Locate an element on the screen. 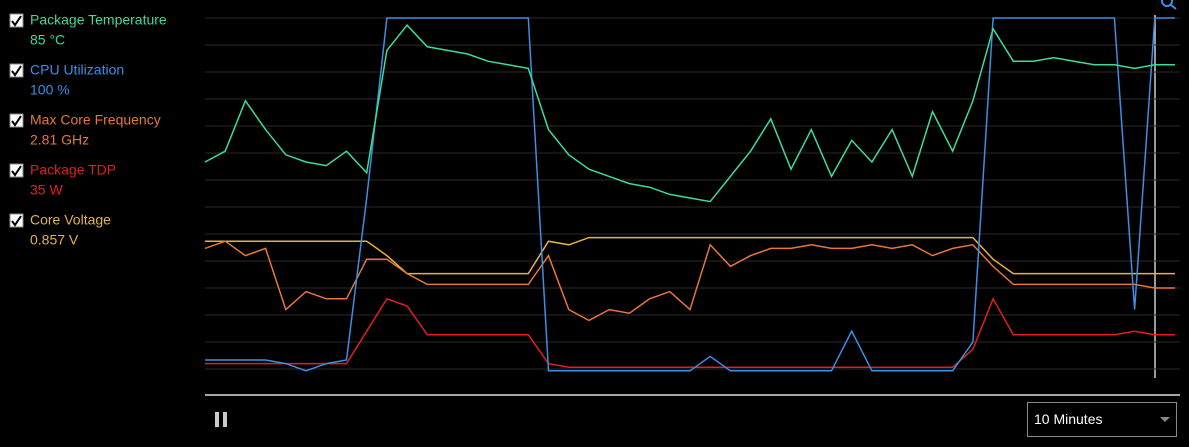 The height and width of the screenshot is (447, 1189). legend-label: Package Temperature is located at coordinates (98, 20).